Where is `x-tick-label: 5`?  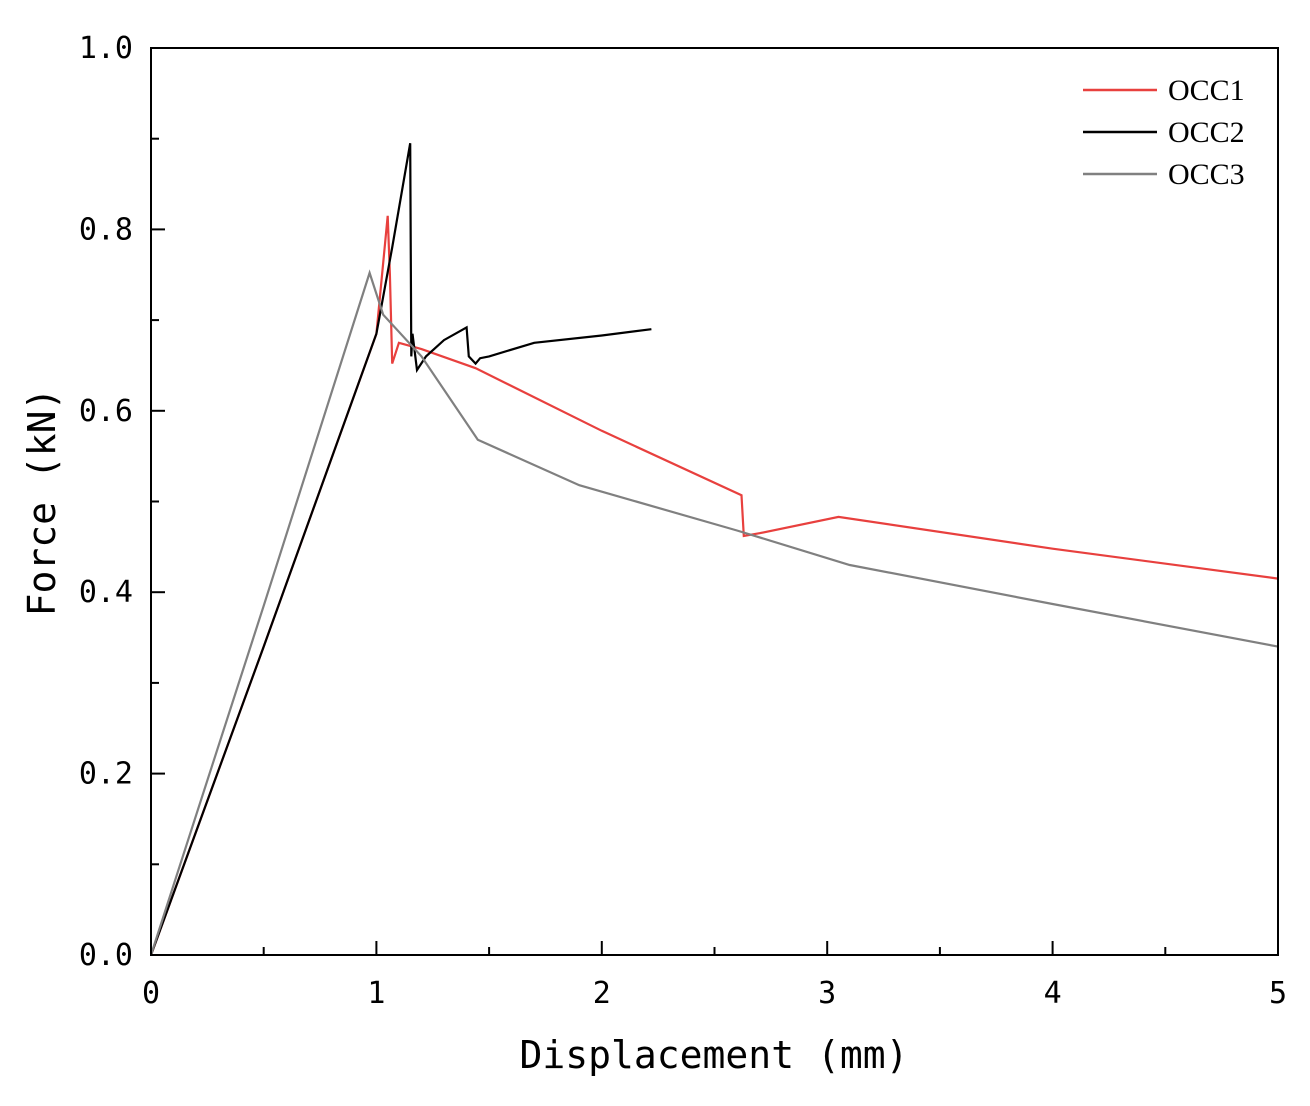 x-tick-label: 5 is located at coordinates (1278, 993).